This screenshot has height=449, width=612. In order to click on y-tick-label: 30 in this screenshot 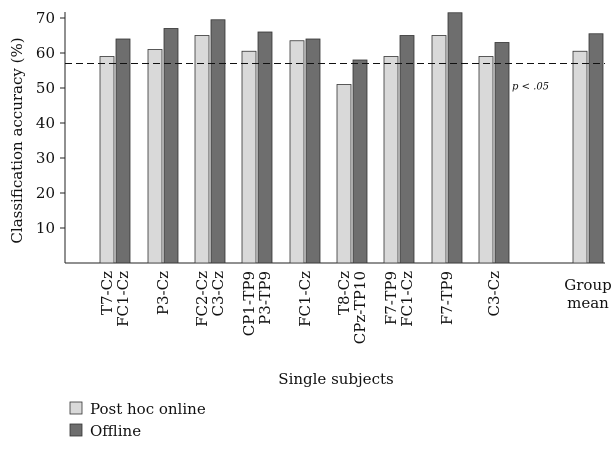, I will do `click(45, 158)`.